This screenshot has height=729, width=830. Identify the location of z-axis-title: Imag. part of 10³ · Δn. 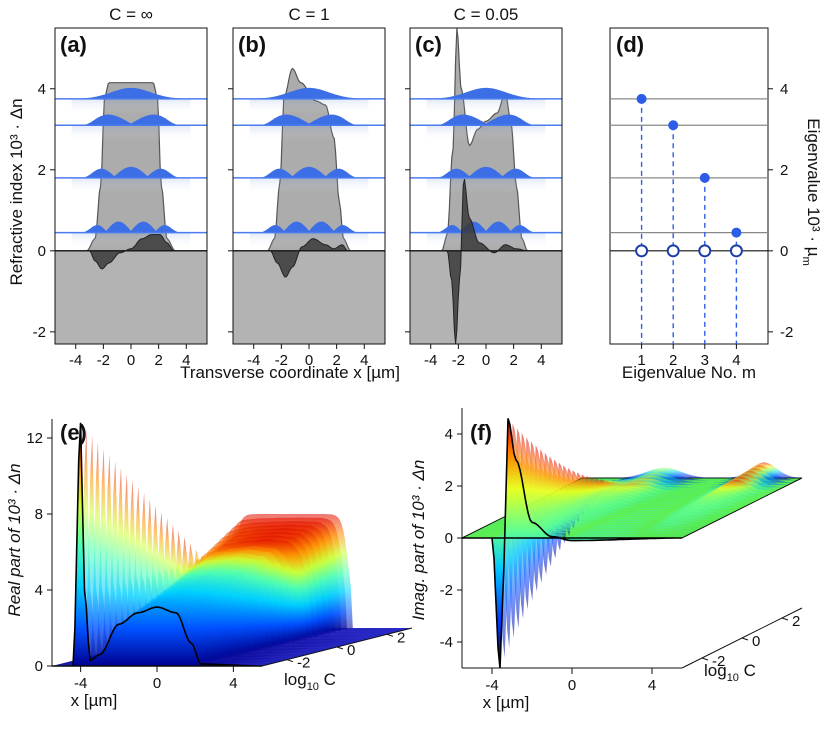
(418, 540).